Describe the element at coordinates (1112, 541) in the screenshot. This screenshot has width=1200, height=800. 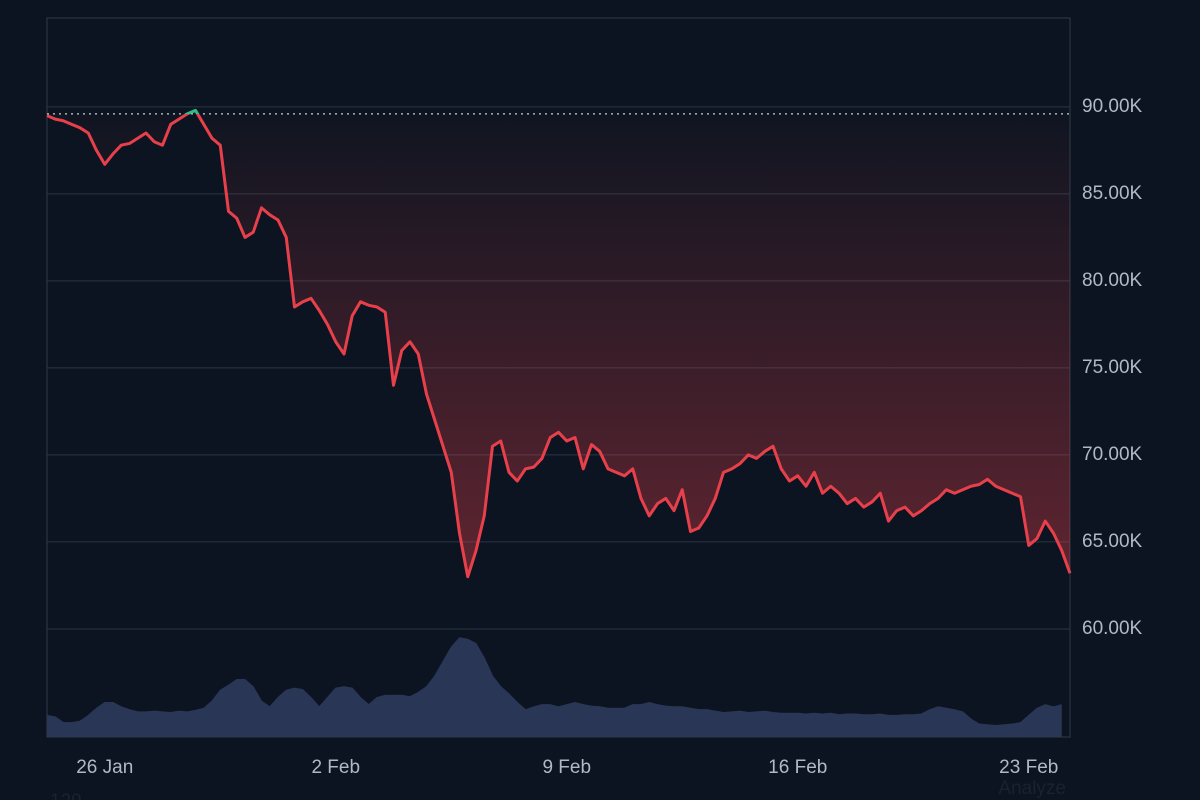
I see `y-tick-label: 65.00K` at that location.